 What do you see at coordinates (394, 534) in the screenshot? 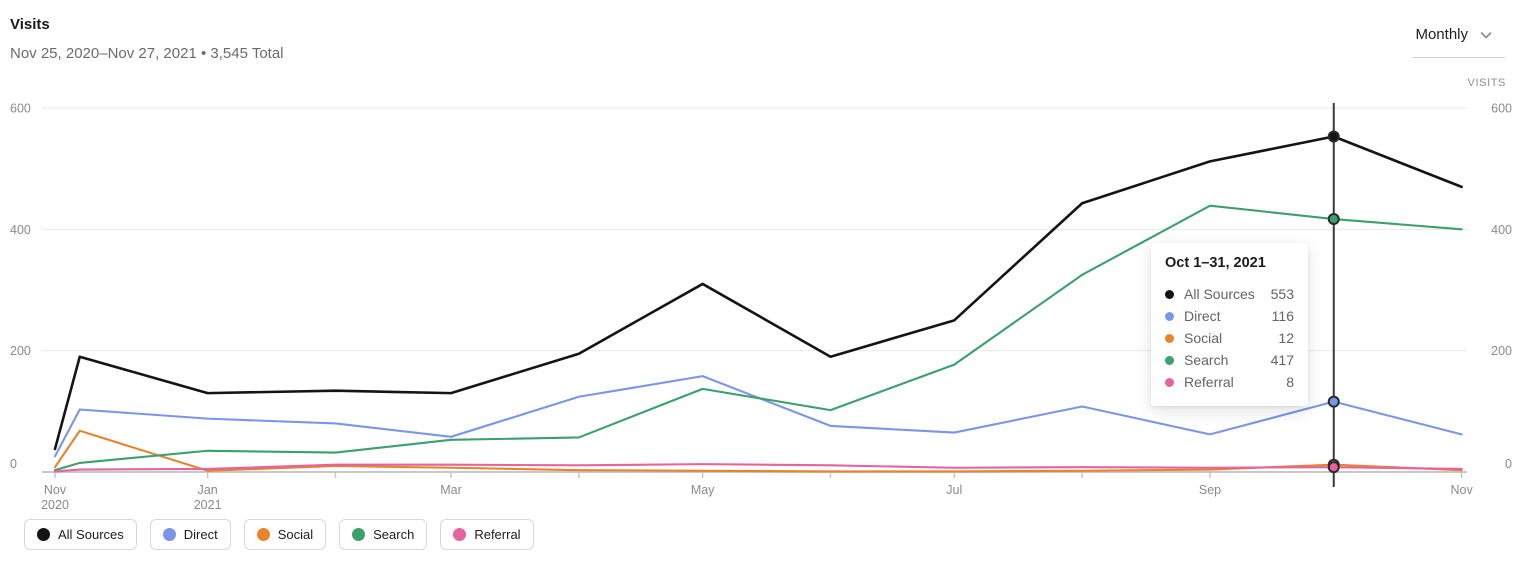
I see `legend-chip-label: Search` at bounding box center [394, 534].